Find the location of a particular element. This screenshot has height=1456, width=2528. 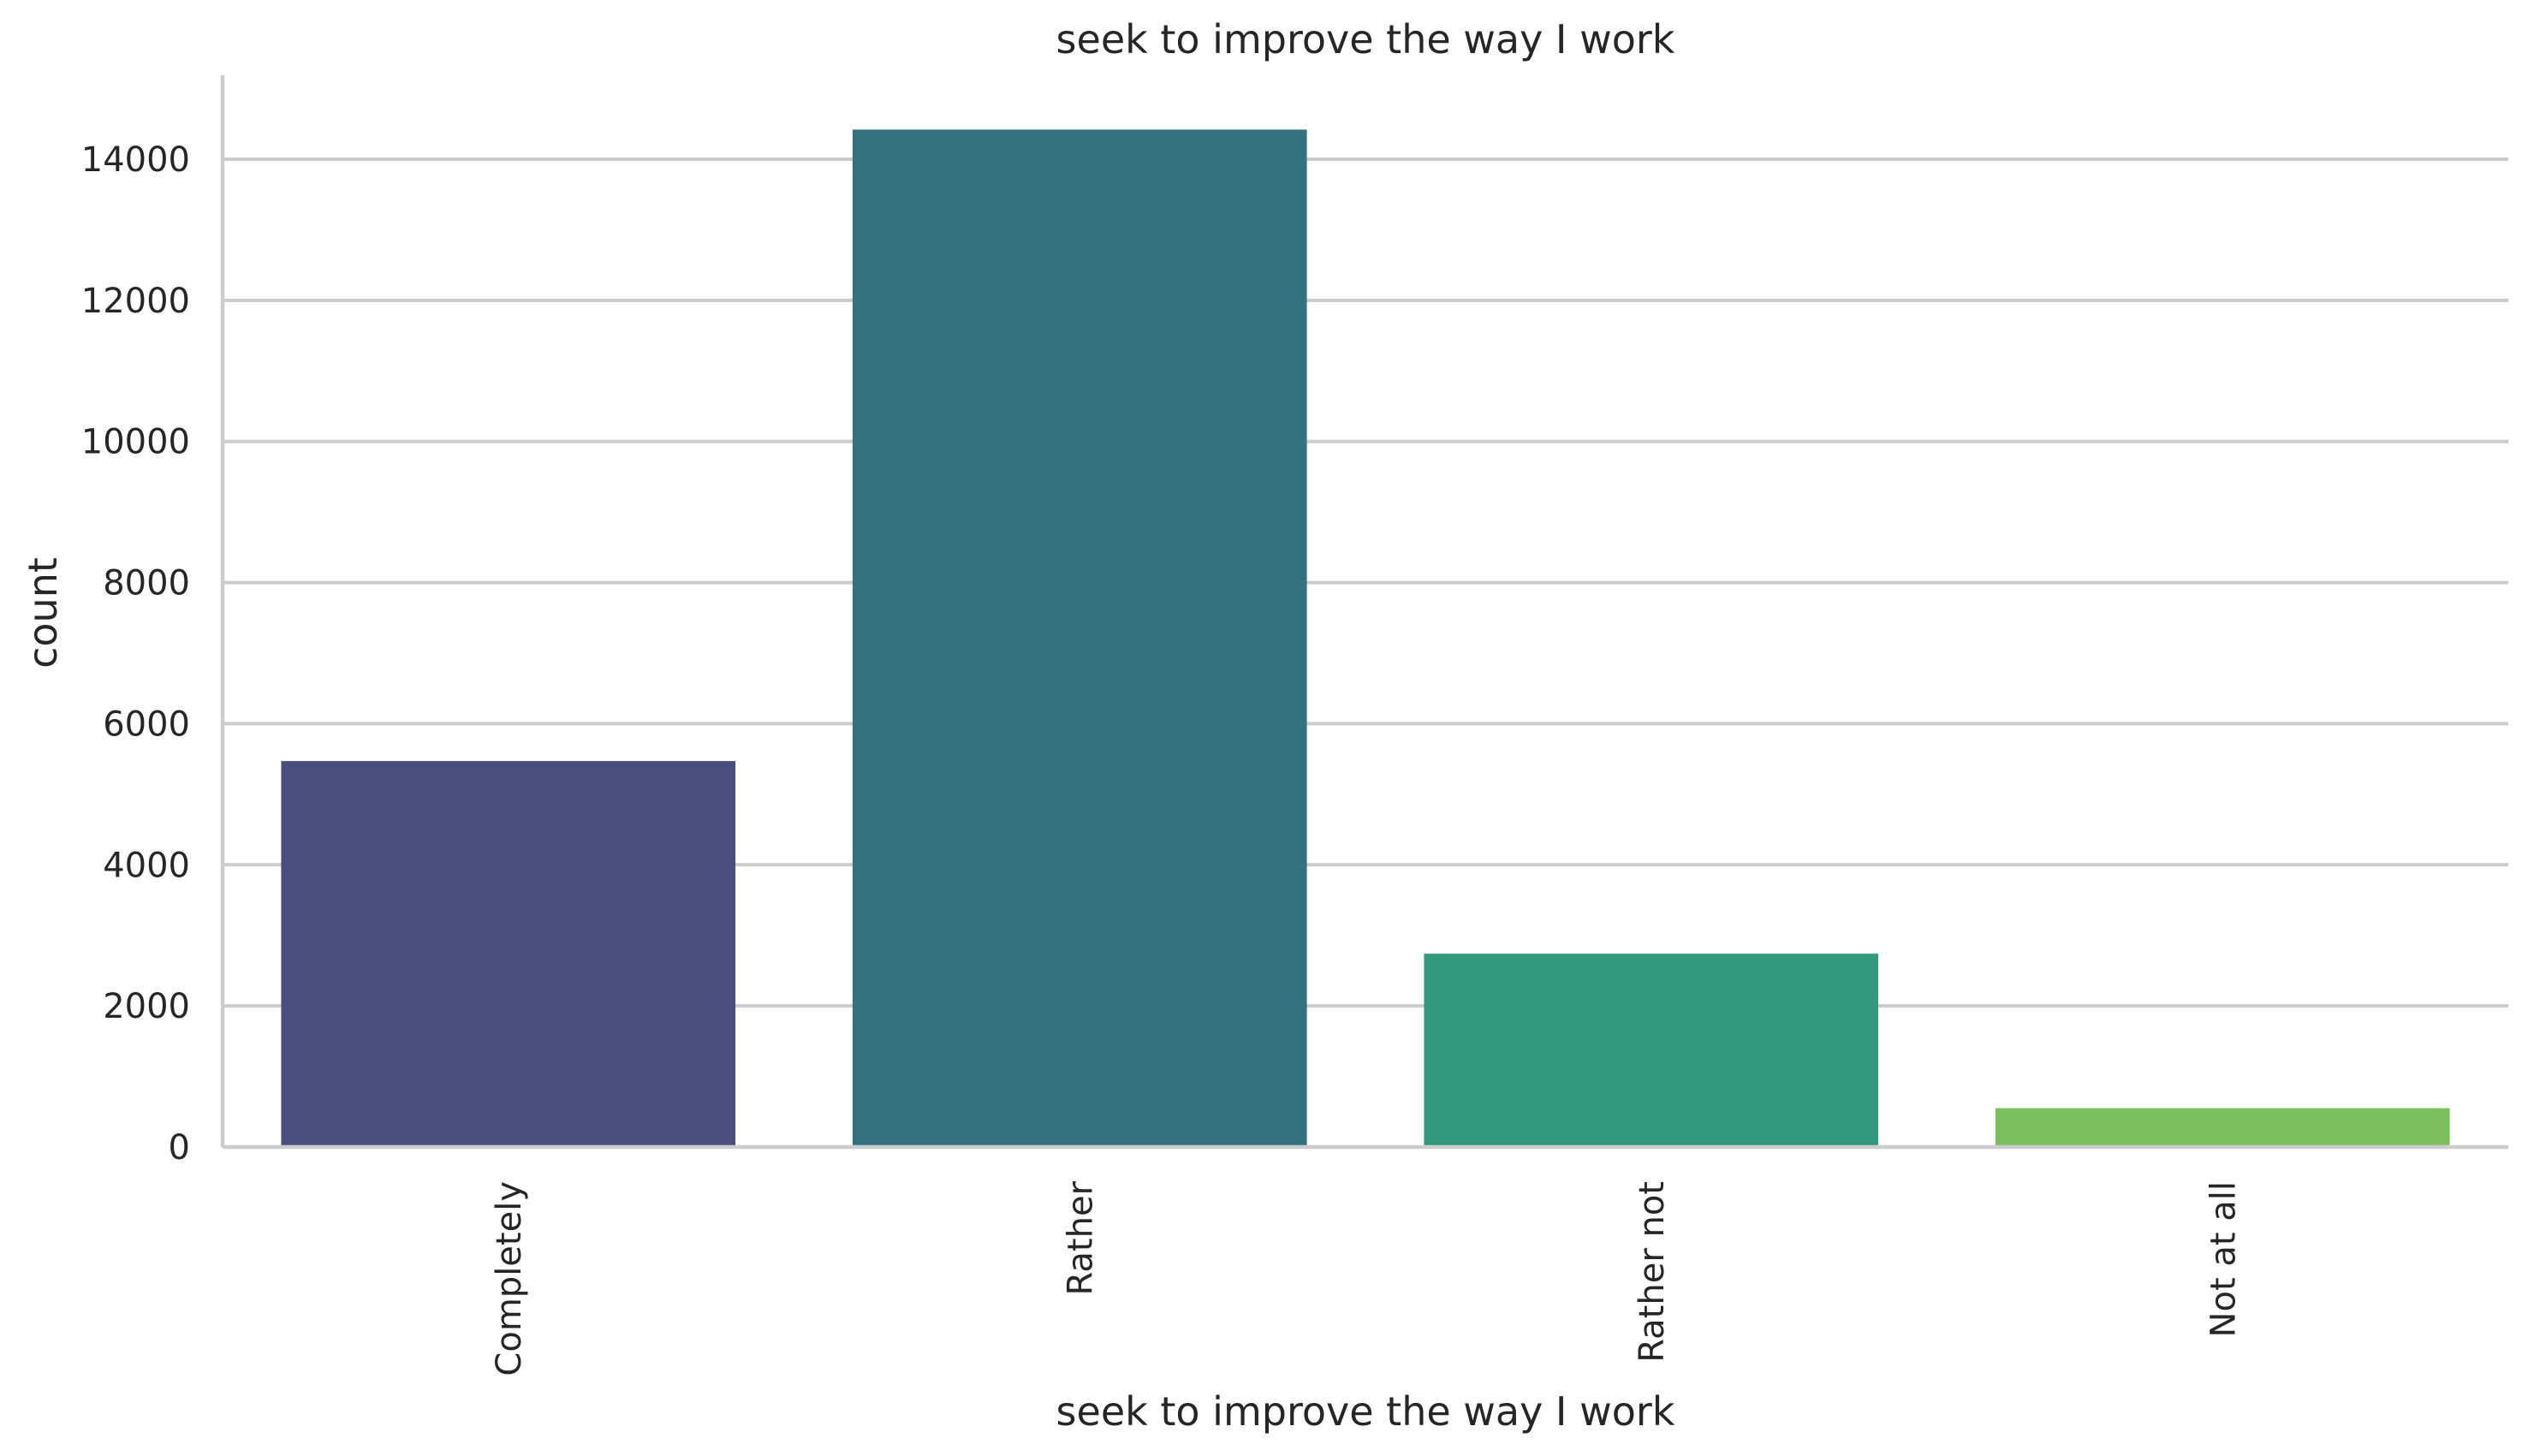

x-axis-label: seek to improve the way I work is located at coordinates (1365, 1411).